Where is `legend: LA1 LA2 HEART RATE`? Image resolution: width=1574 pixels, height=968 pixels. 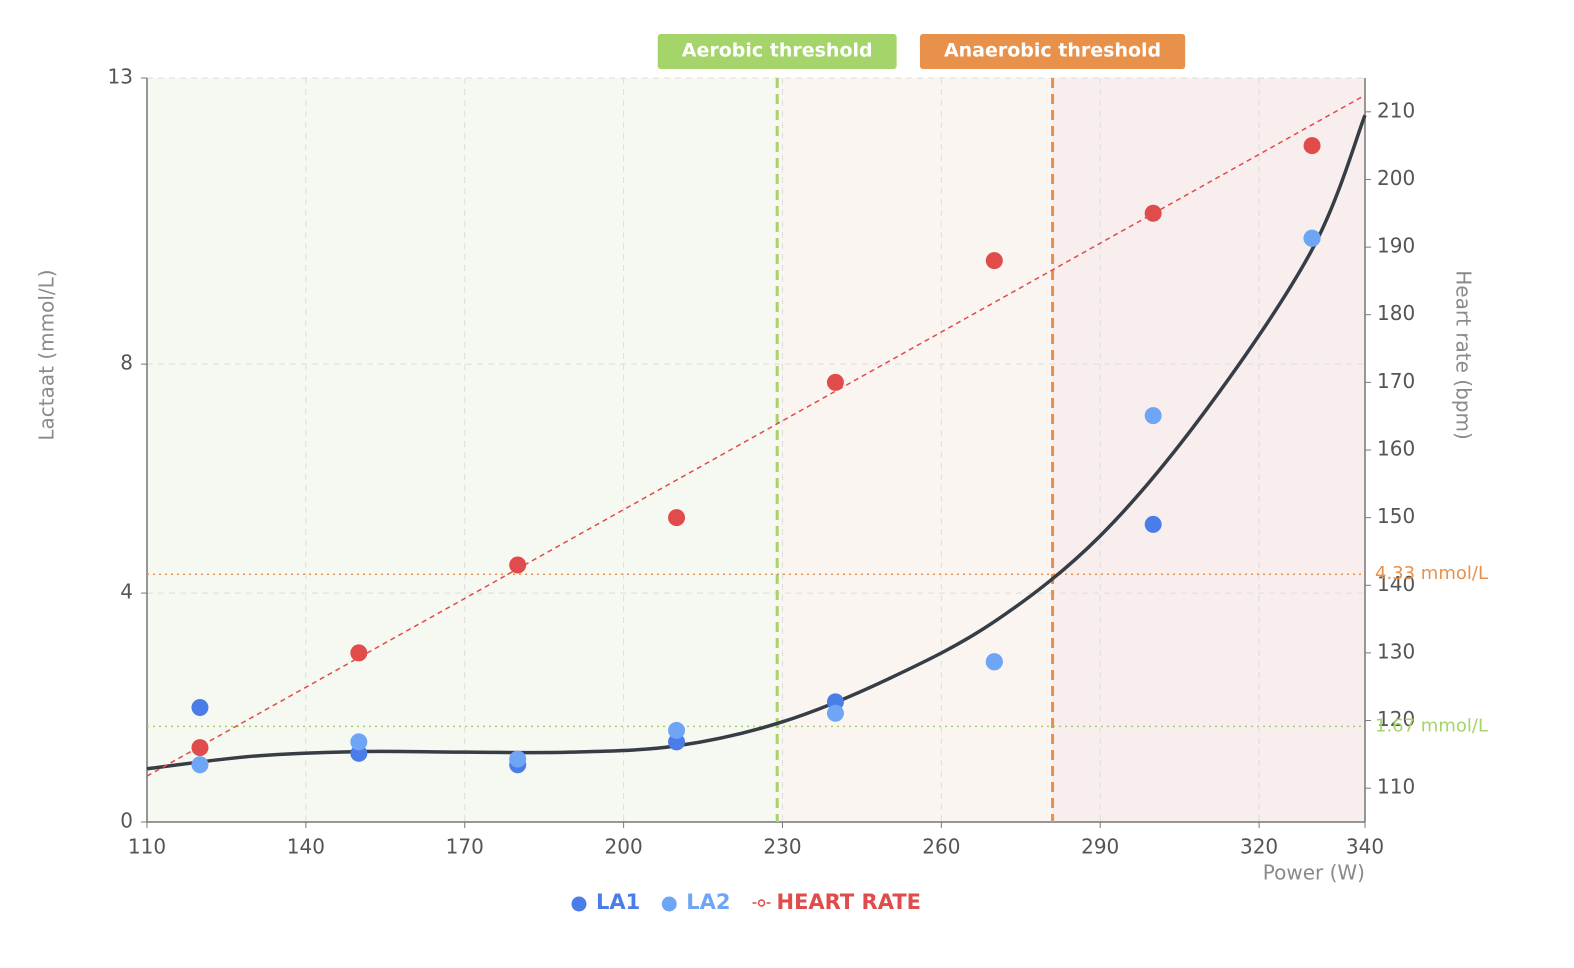
legend: LA1 LA2 HEART RATE is located at coordinates (746, 902).